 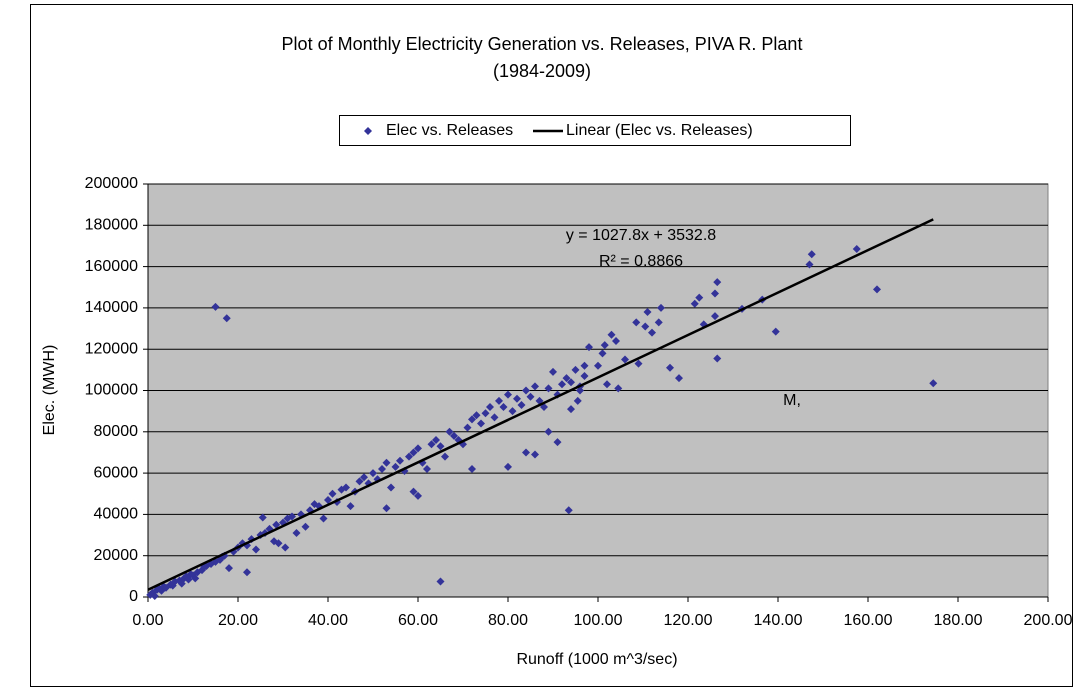 I want to click on x-tick-label: 140.00, so click(x=778, y=620).